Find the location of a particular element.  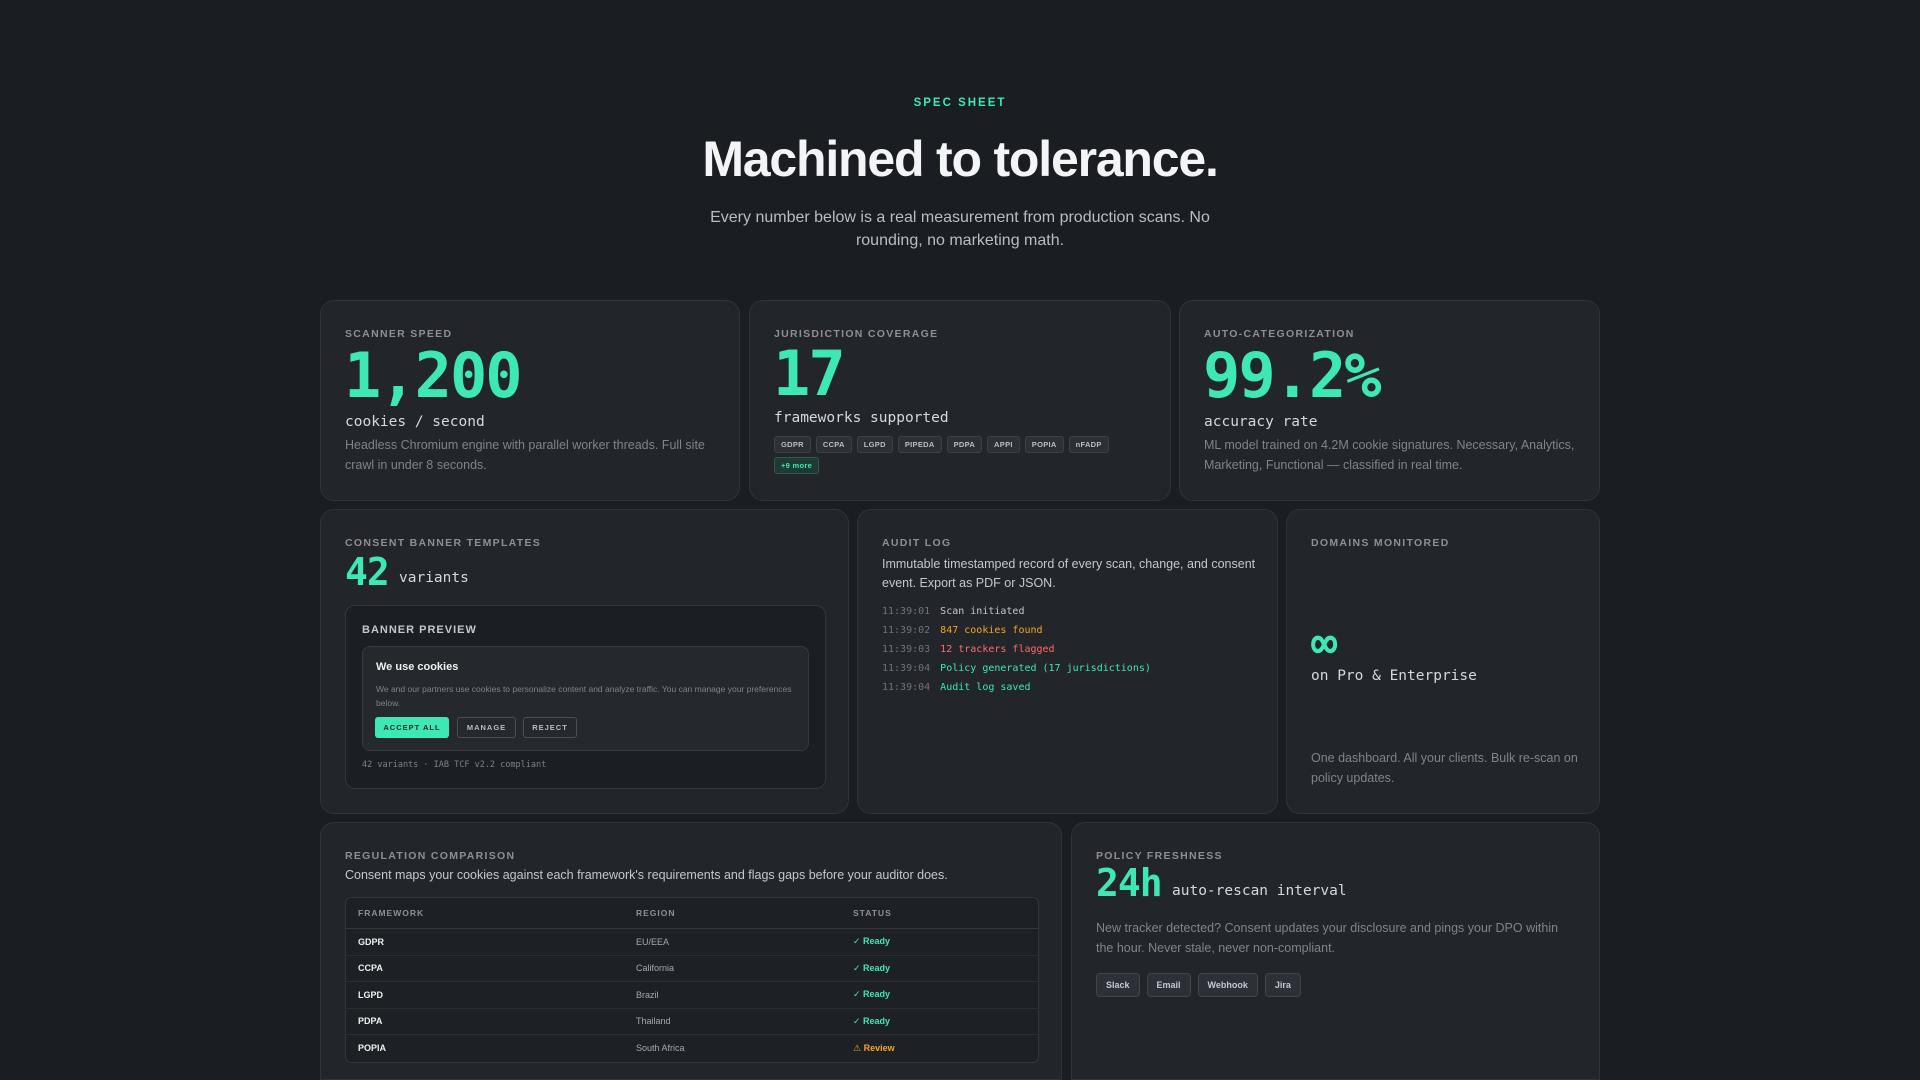

log-timestamp: 11:39:02 is located at coordinates (906, 630).